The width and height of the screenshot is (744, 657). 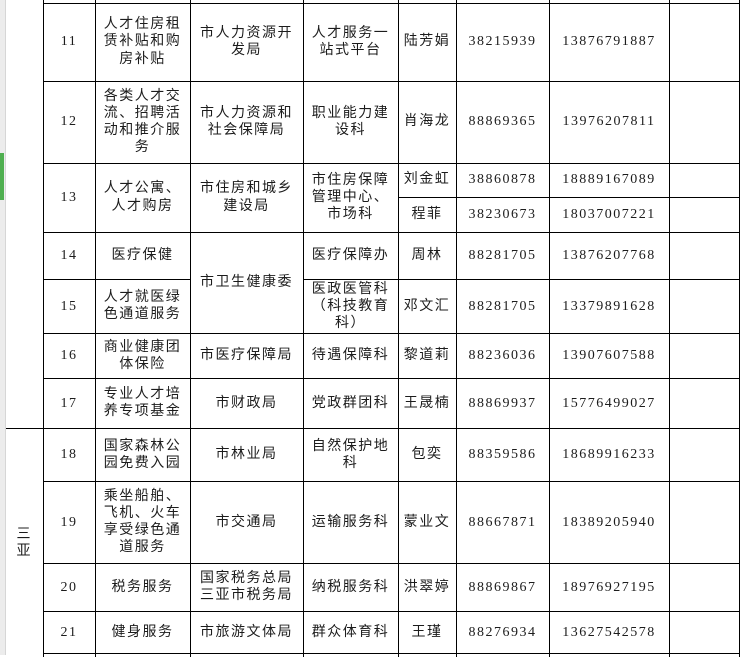 I want to click on cell-mobile: 13976207811, so click(x=609, y=122).